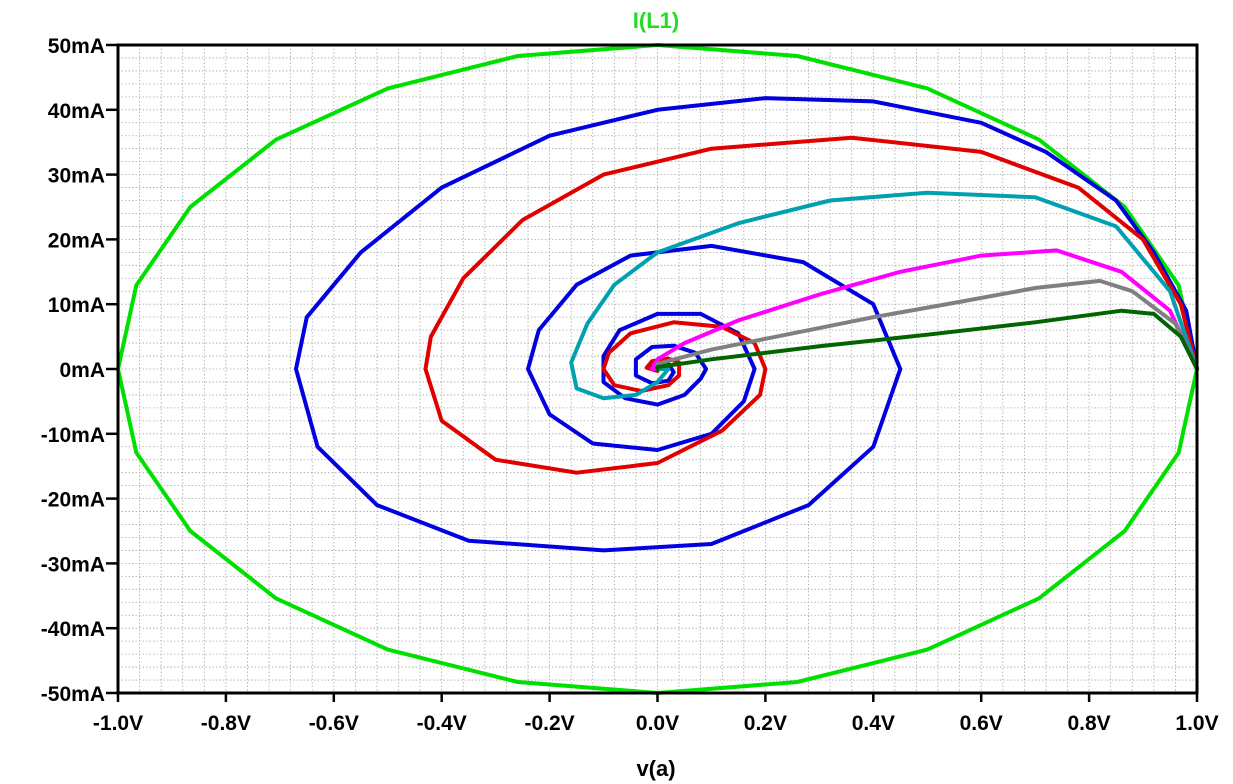 The width and height of the screenshot is (1233, 784). Describe the element at coordinates (73, 435) in the screenshot. I see `y-tick-label: -10mA` at that location.